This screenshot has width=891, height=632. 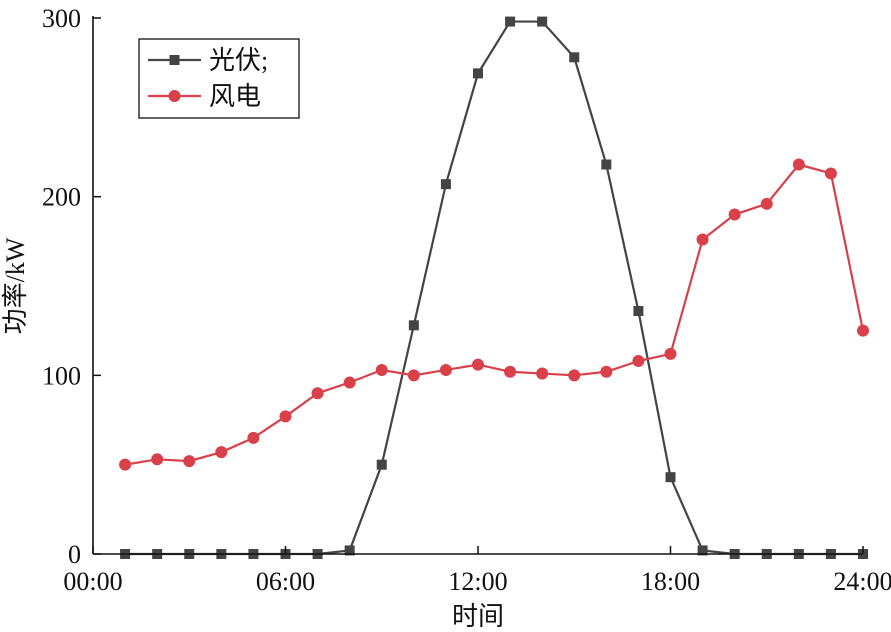 I want to click on x-tick-label: 06:00, so click(x=285, y=581).